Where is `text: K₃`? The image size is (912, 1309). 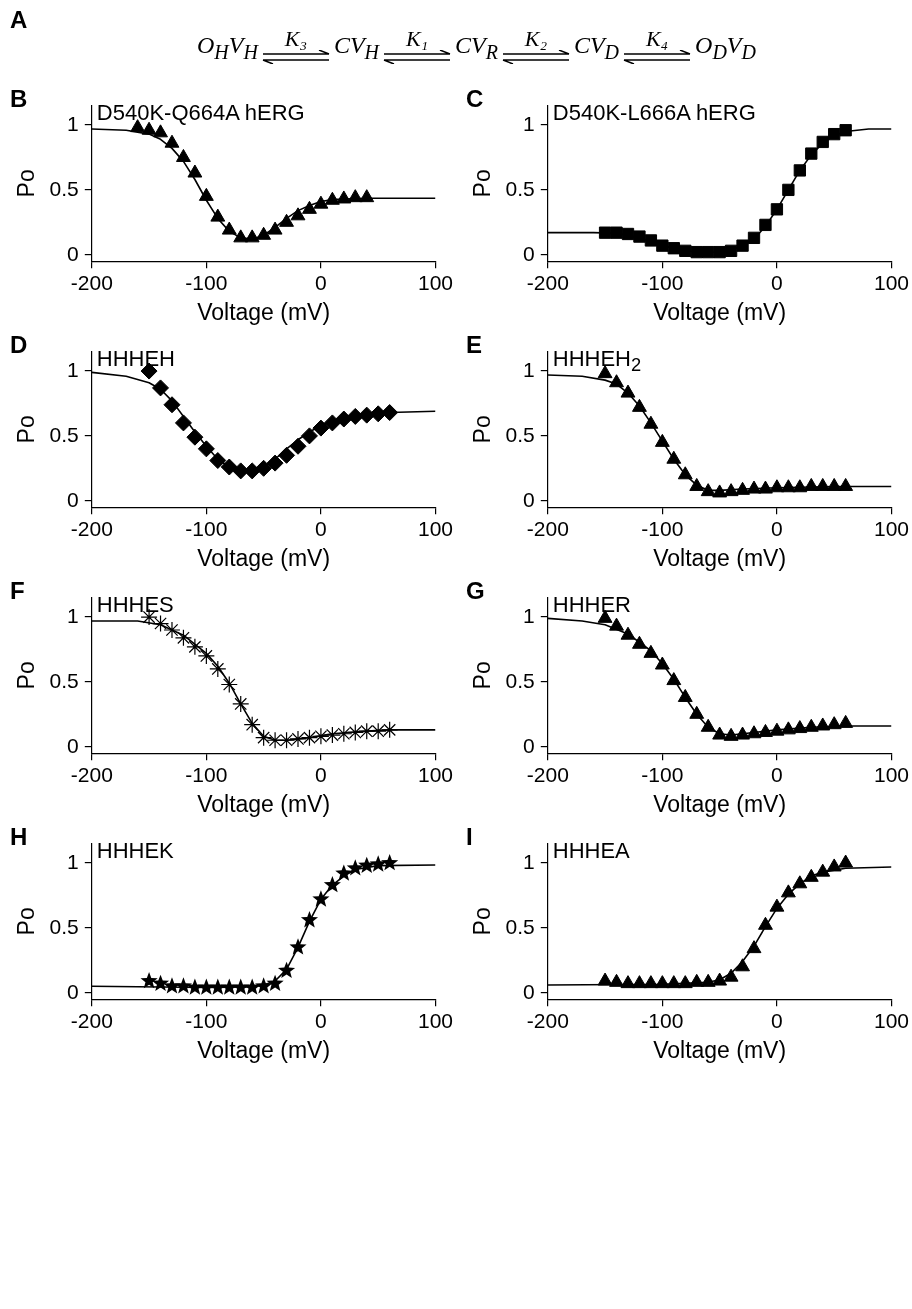
text: K₃ is located at coordinates (296, 38).